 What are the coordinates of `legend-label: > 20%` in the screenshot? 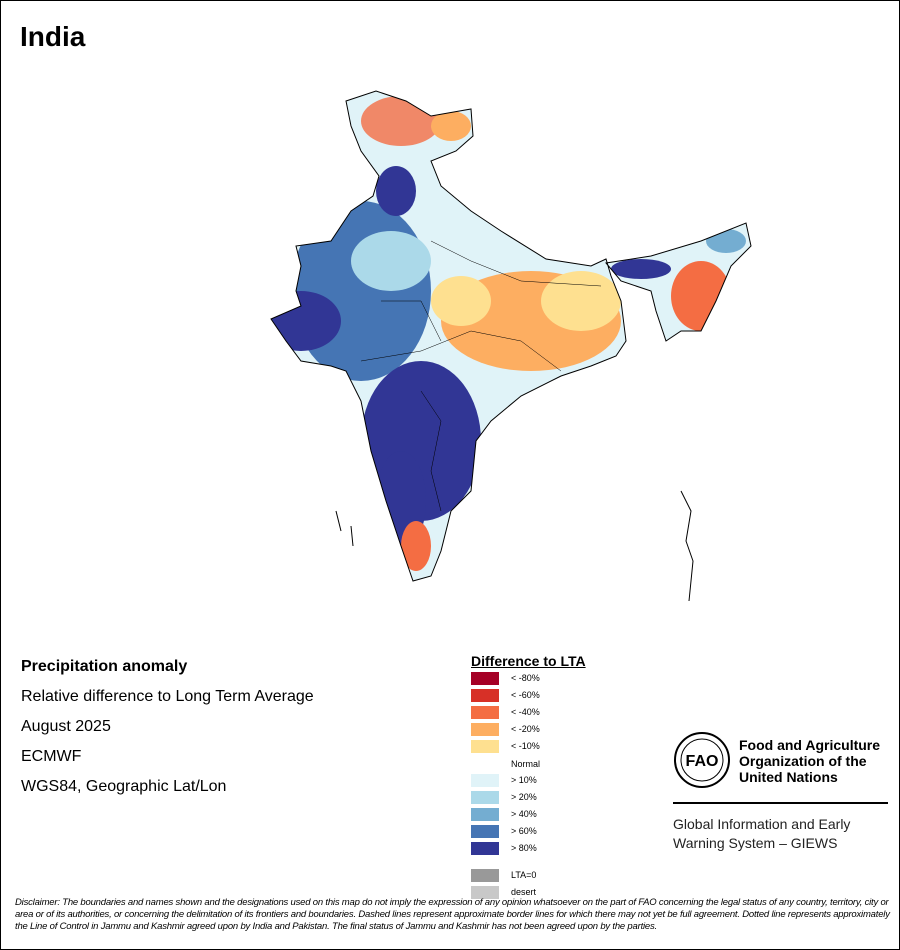 It's located at (524, 797).